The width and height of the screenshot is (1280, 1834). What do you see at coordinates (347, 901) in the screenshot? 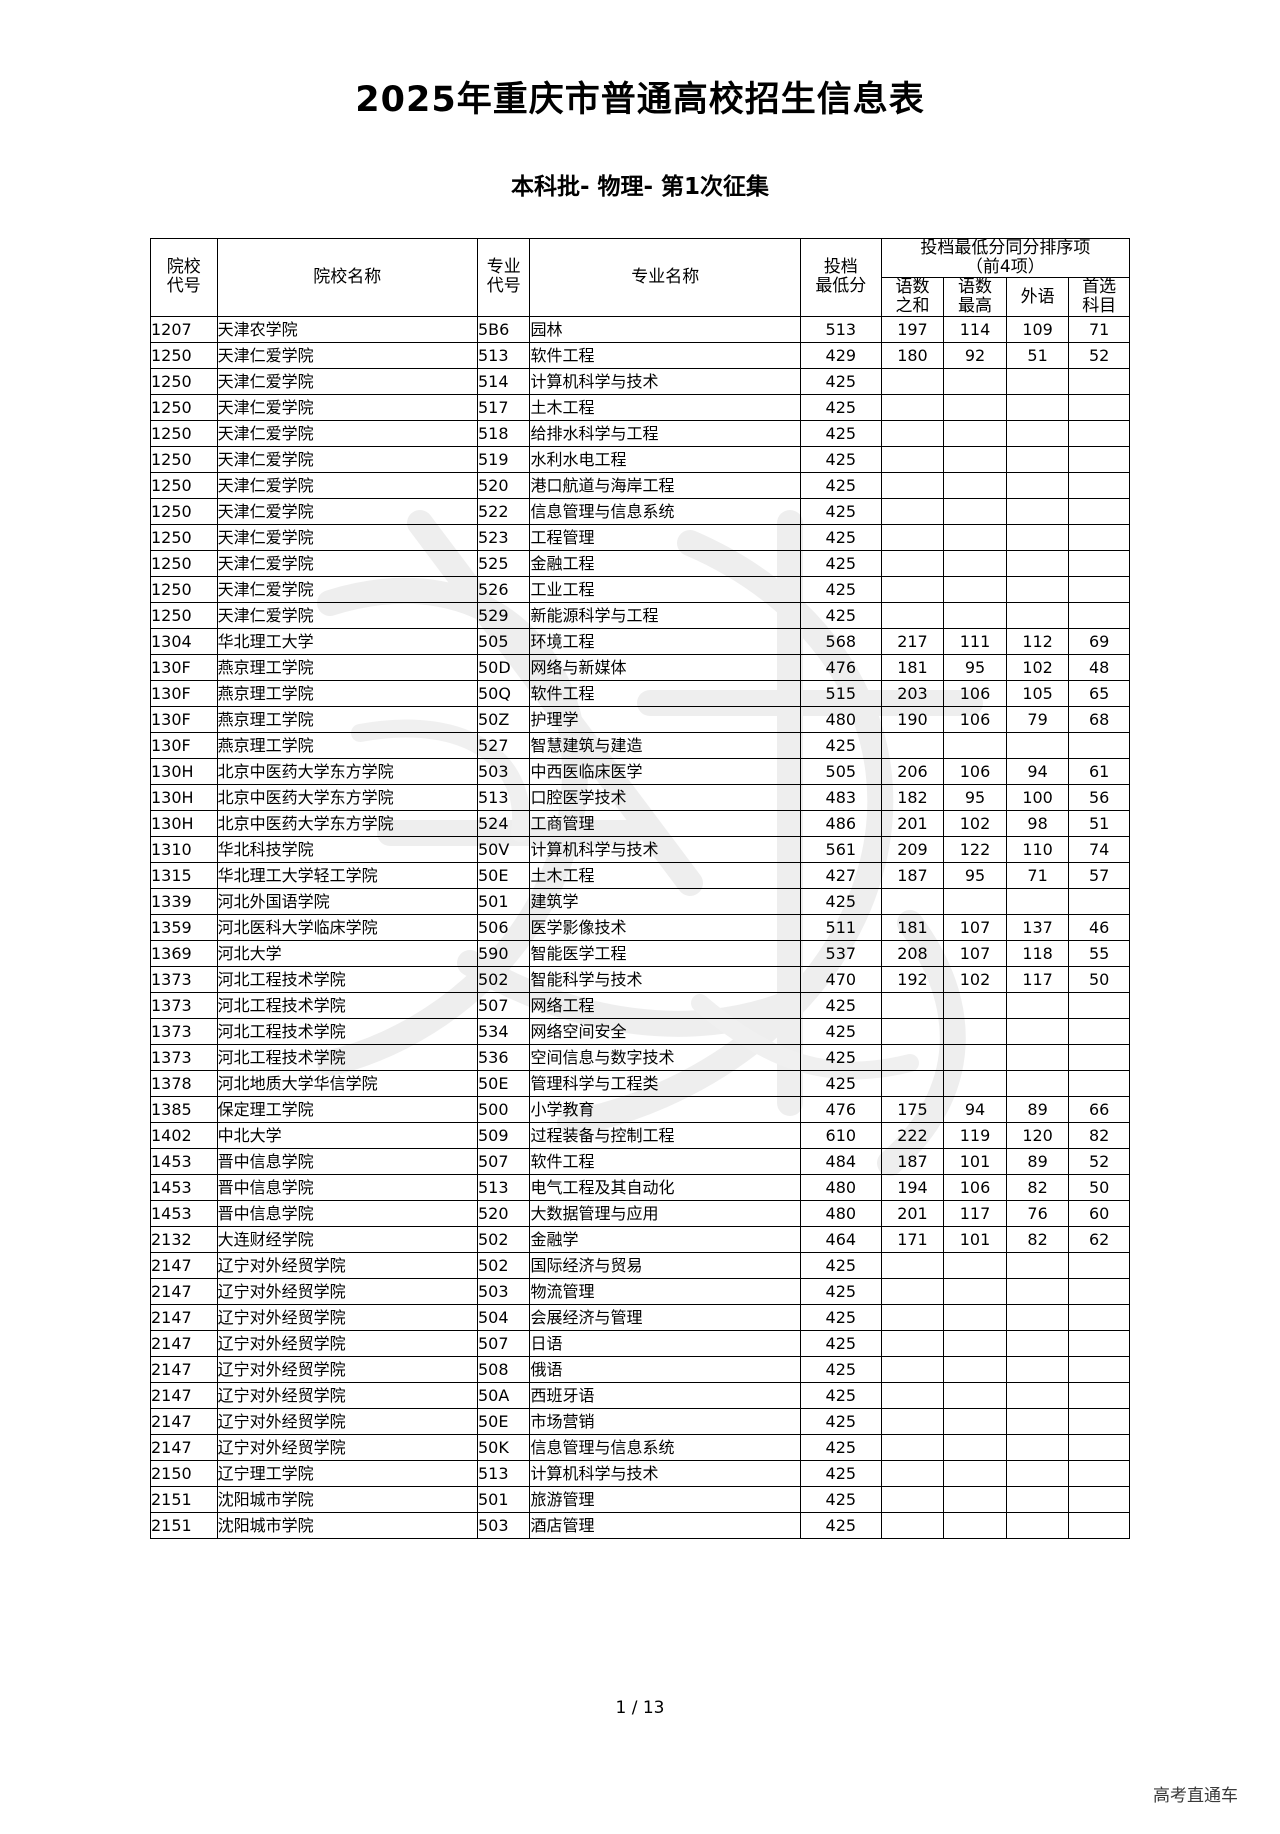
I see `cell-school-name: 河北外国语学院` at bounding box center [347, 901].